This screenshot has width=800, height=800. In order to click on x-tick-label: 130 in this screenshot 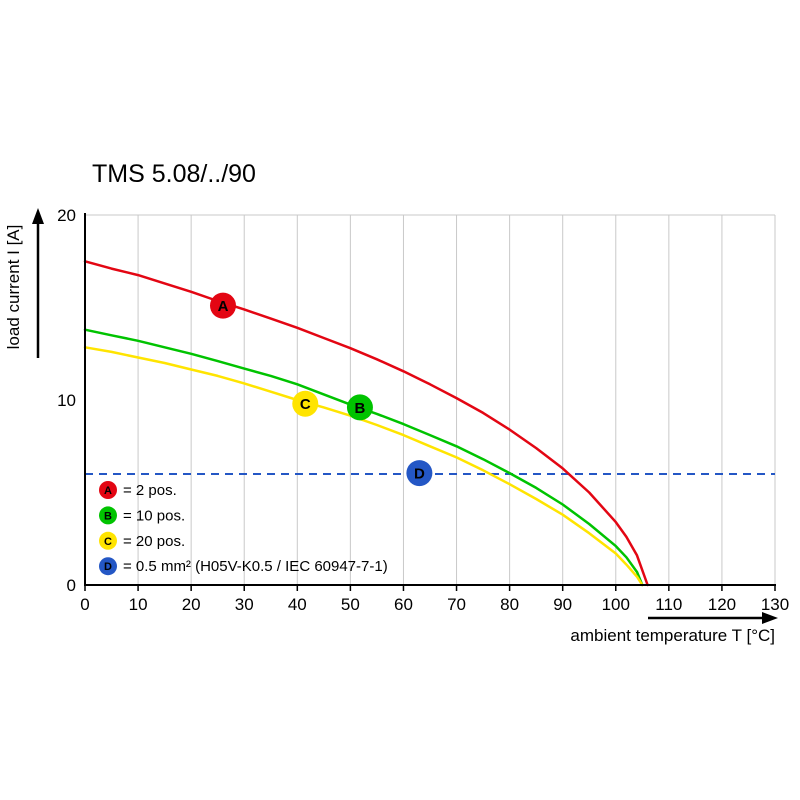, I will do `click(775, 604)`.